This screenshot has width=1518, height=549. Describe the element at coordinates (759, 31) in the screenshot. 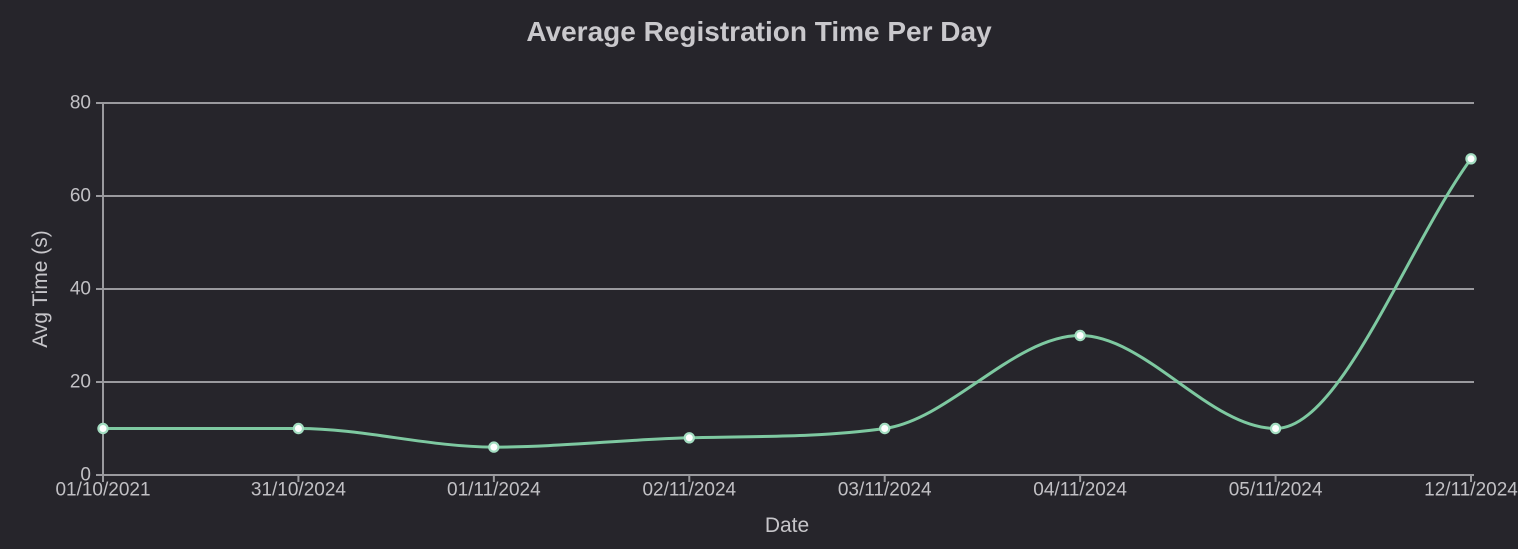

I see `chart-title: Average Registration Time Per Day` at that location.